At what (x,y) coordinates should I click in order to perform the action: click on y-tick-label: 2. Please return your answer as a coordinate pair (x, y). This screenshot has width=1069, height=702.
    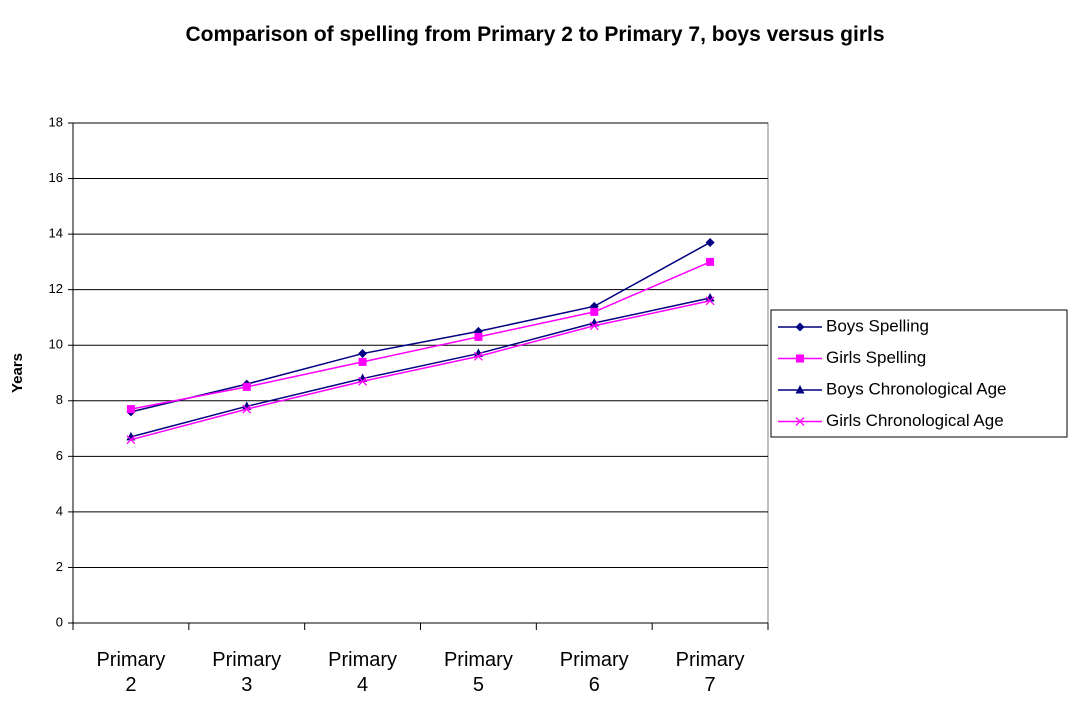
    Looking at the image, I should click on (59, 566).